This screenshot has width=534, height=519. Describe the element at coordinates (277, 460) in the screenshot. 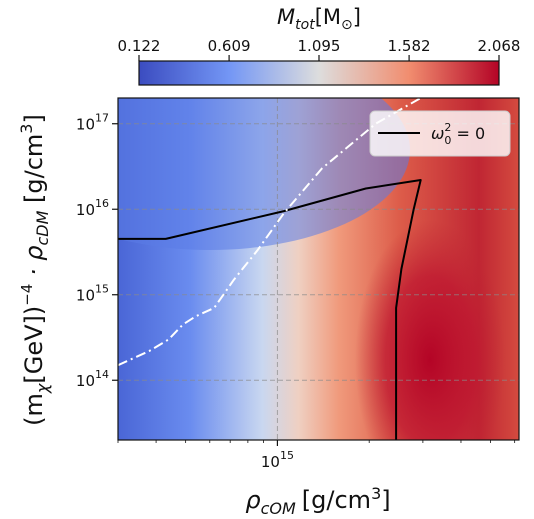

I see `x-tick-label: 1015` at that location.